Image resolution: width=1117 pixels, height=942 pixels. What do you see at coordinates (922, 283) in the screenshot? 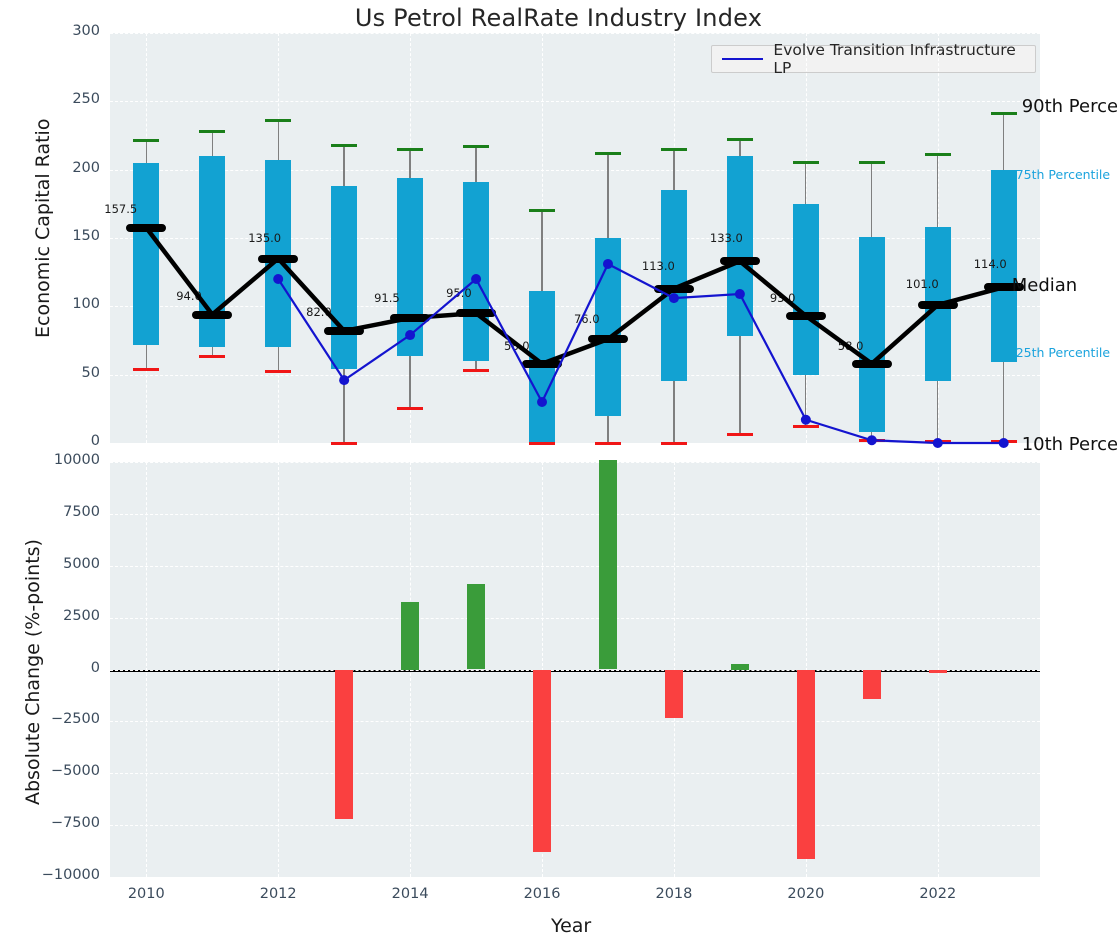
I see `median-value-label: 101.0` at bounding box center [922, 283].